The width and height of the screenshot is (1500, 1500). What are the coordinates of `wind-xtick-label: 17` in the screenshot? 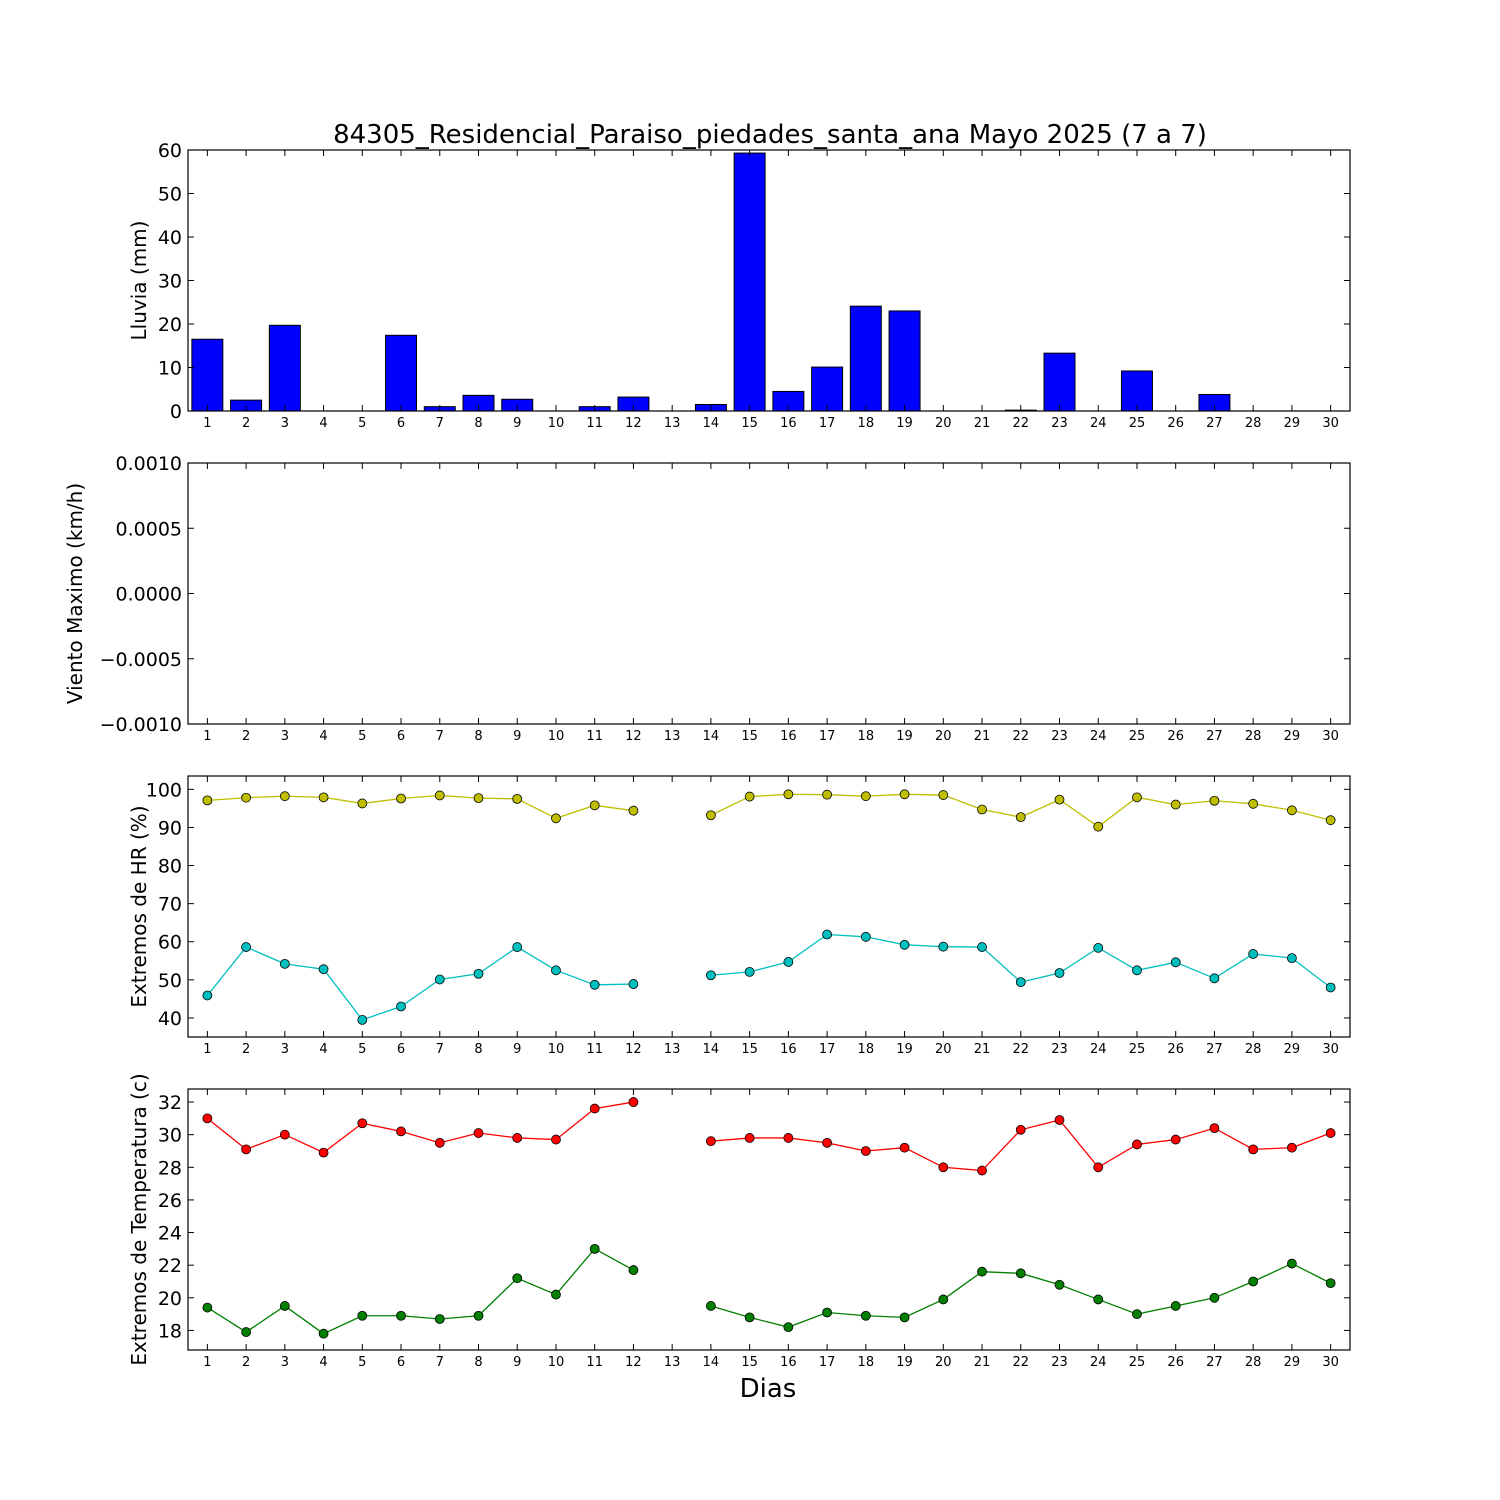 It's located at (827, 736).